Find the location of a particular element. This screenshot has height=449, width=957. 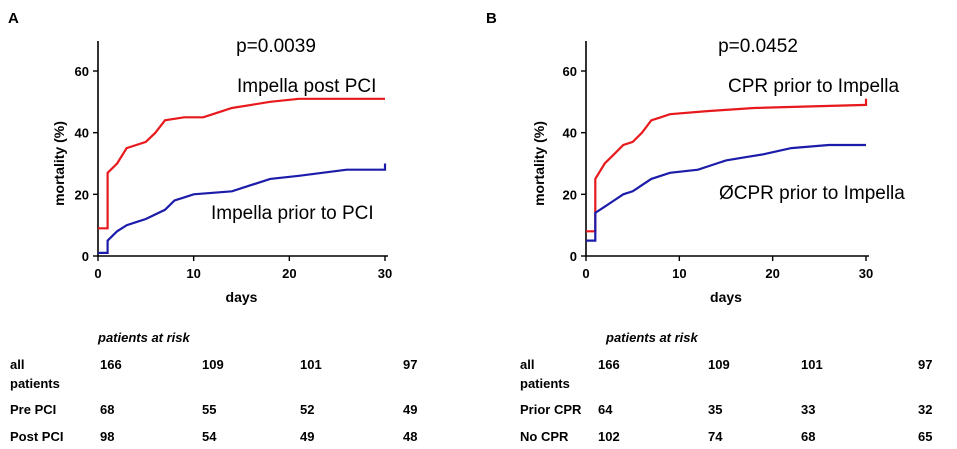

risk-row-label-line: No CPR is located at coordinates (544, 436).